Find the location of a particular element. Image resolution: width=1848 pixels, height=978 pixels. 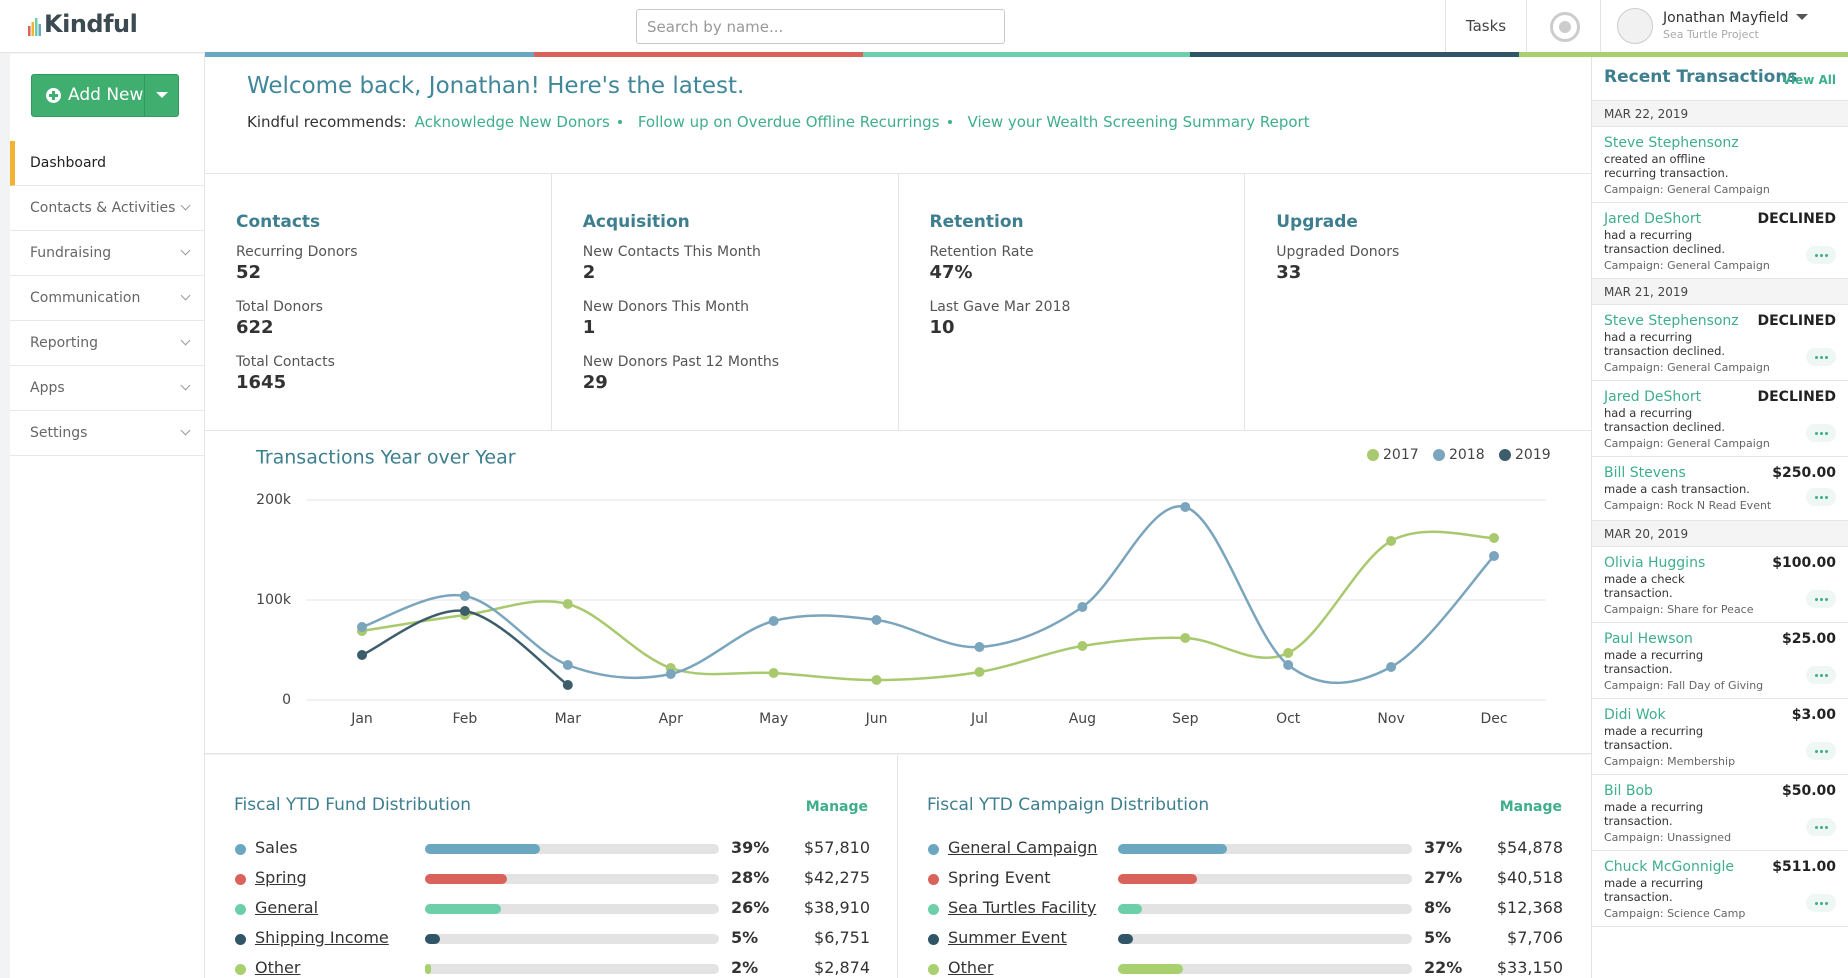

row-pct: 22% is located at coordinates (1443, 967).